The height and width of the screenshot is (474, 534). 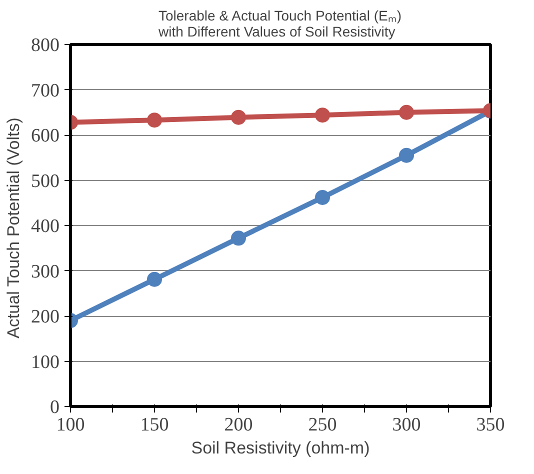 I want to click on y-tick-label: 600, so click(x=45, y=136).